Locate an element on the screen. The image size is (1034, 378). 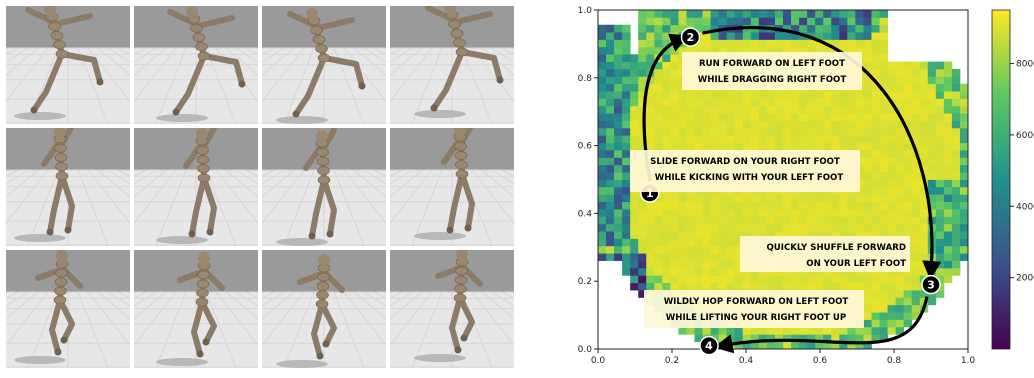
x-tick-label: 0.0 is located at coordinates (598, 361).